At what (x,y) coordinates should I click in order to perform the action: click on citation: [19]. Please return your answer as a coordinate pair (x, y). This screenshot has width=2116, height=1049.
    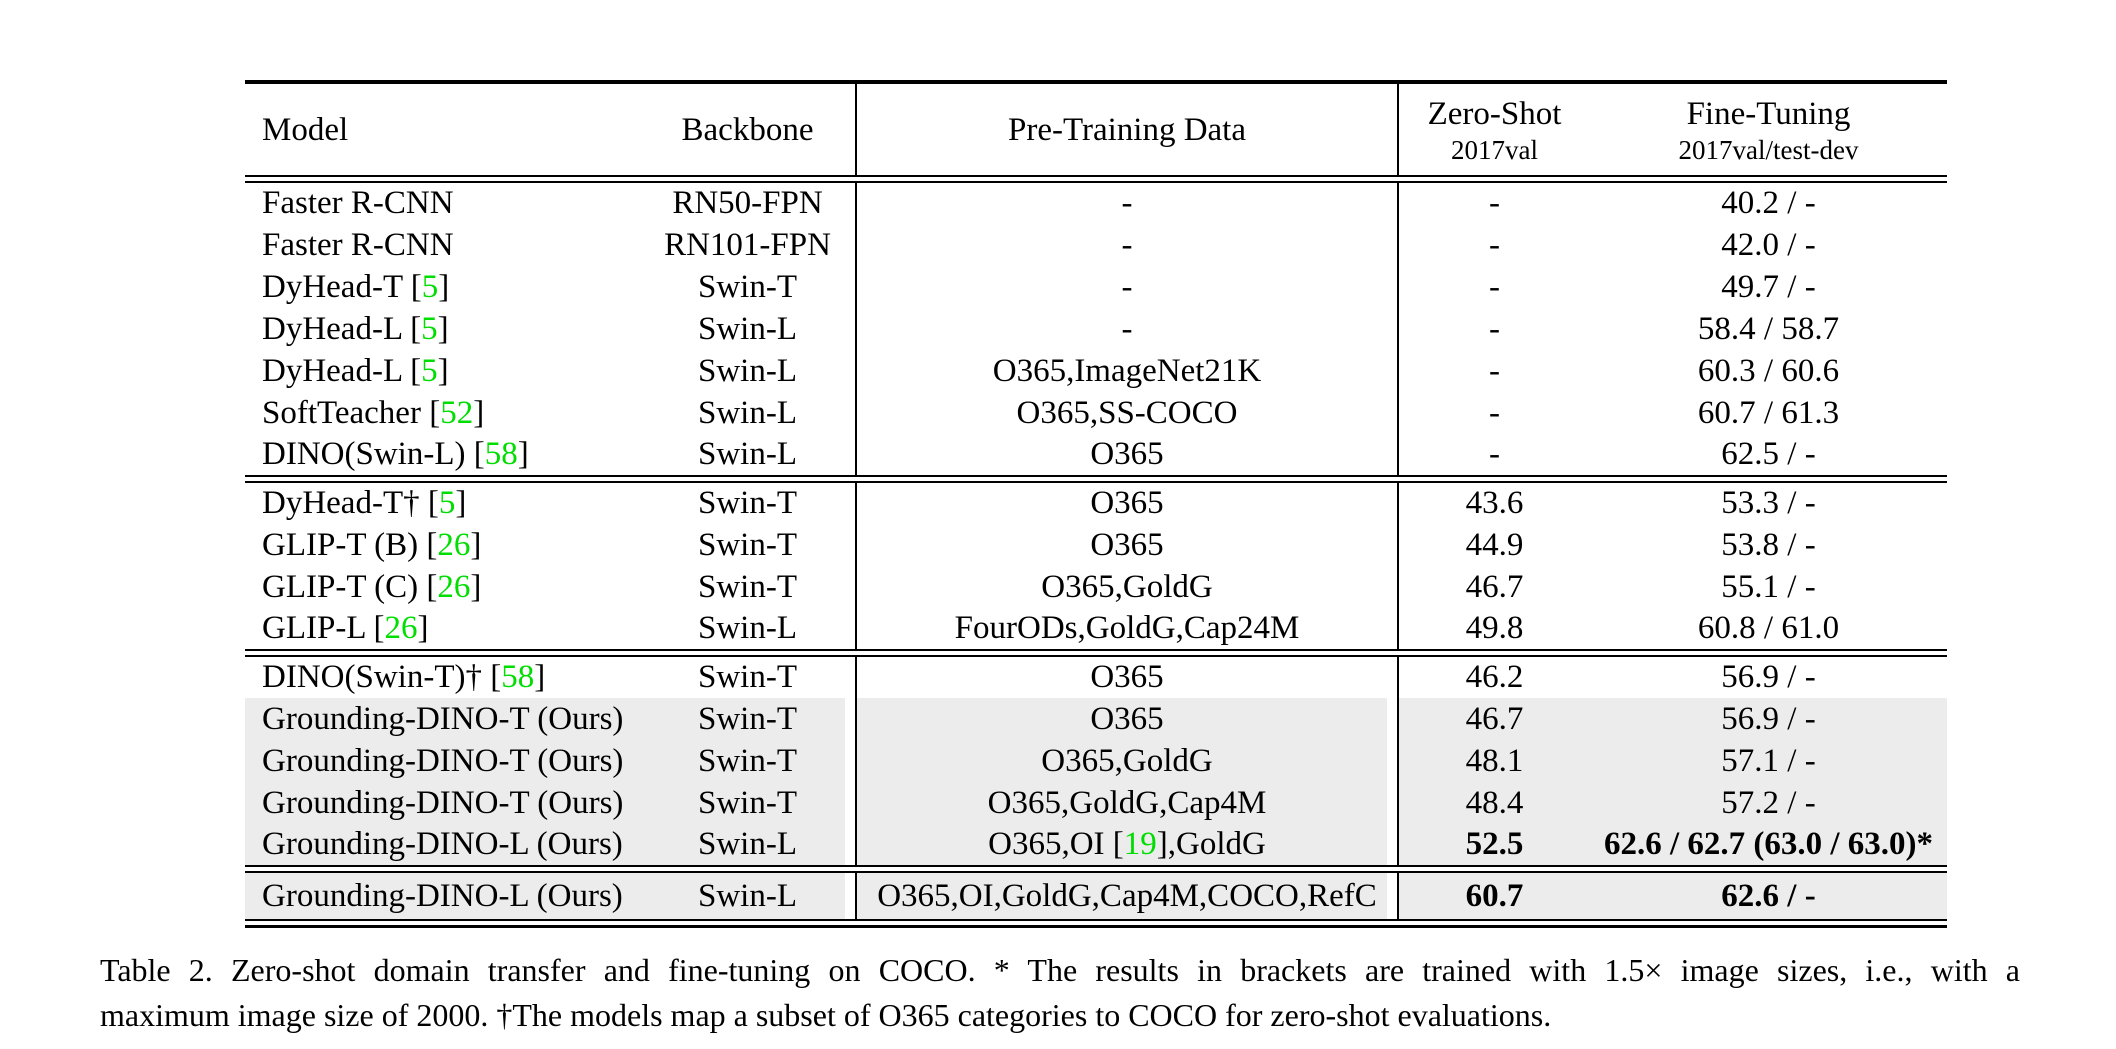
    Looking at the image, I should click on (1140, 844).